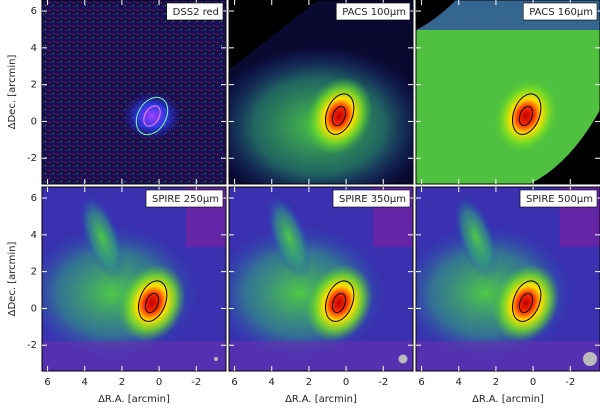 Image resolution: width=600 pixels, height=409 pixels. I want to click on panel-title: PACS 100μm, so click(374, 12).